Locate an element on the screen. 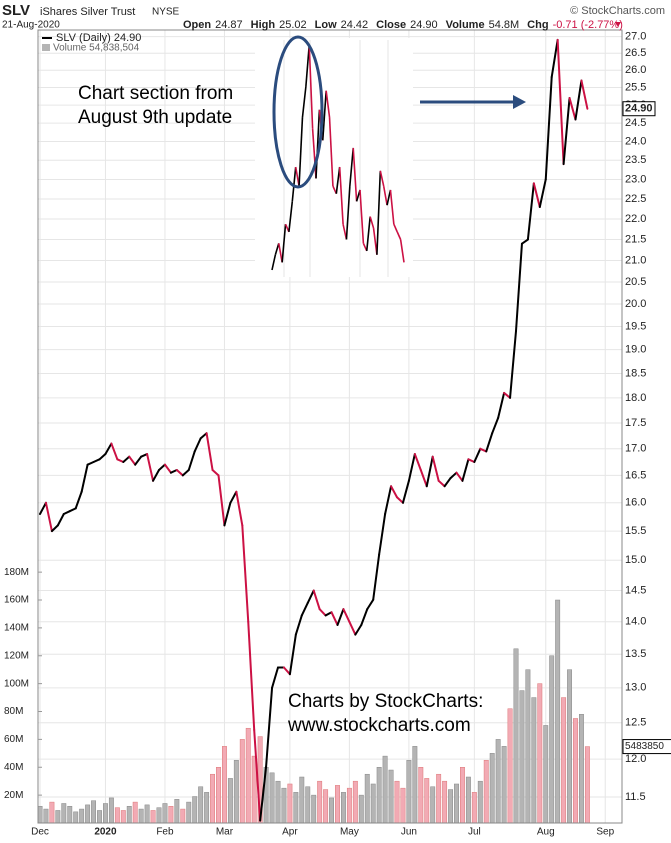 Image resolution: width=671 pixels, height=843 pixels. quote-value: 54.8M is located at coordinates (504, 25).